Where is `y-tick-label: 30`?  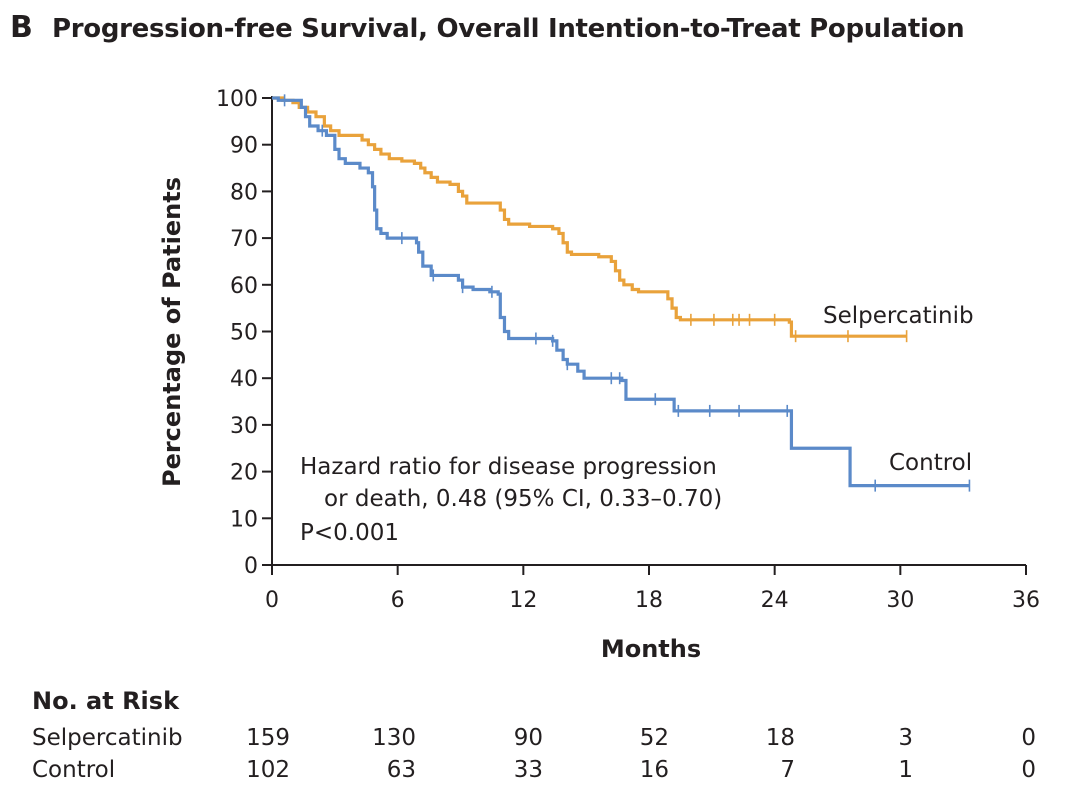 y-tick-label: 30 is located at coordinates (244, 426).